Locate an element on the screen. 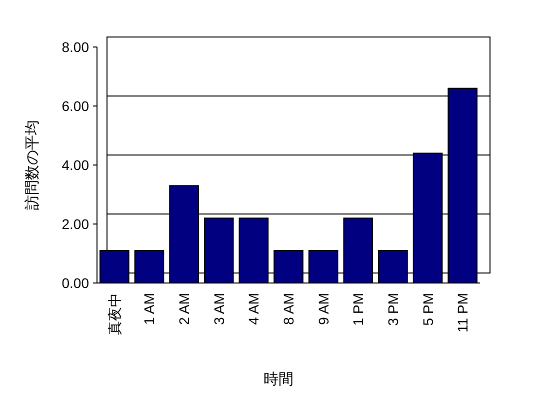 The width and height of the screenshot is (548, 398). y-tick-label: 0.00 is located at coordinates (76, 283).